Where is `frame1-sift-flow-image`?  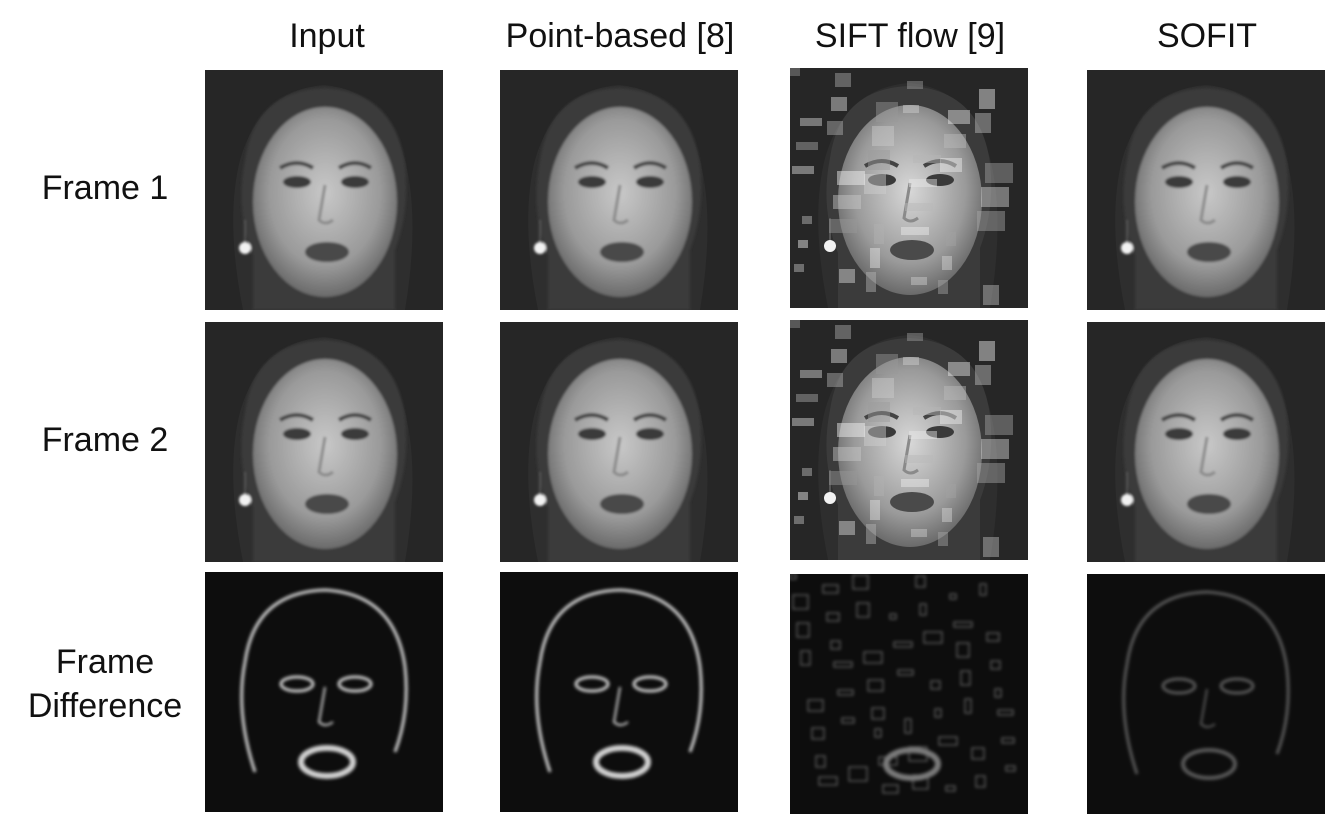
frame1-sift-flow-image is located at coordinates (909, 188).